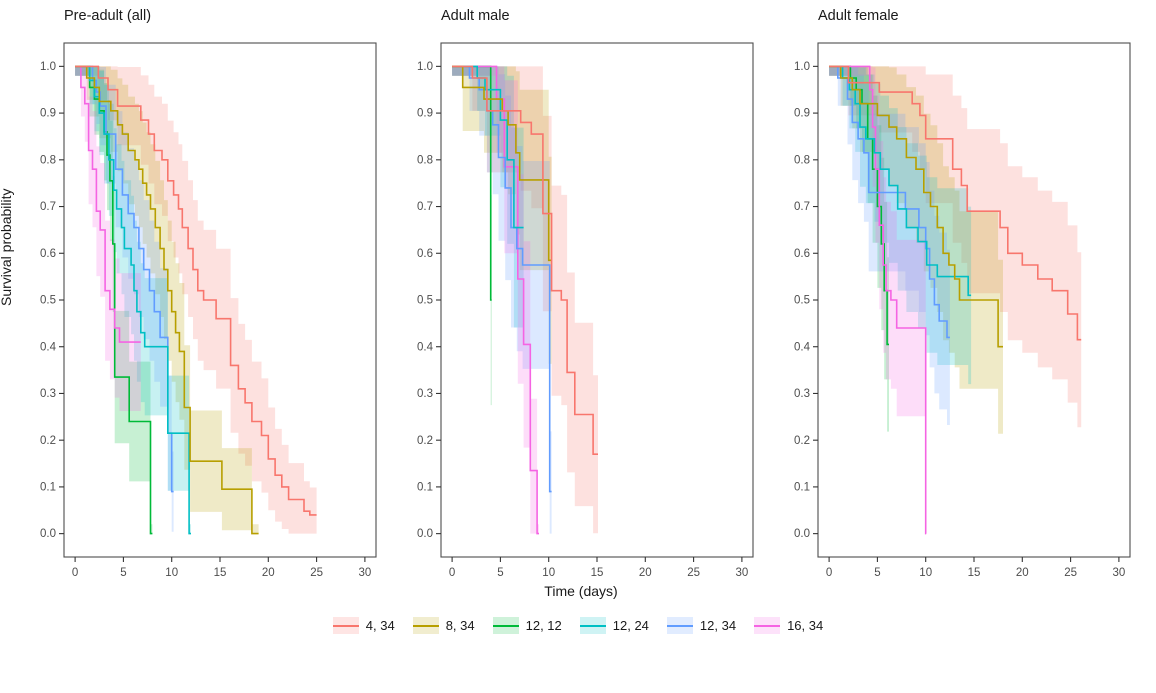 This screenshot has height=693, width=1156. I want to click on x-axis-title: Time (days), so click(581, 591).